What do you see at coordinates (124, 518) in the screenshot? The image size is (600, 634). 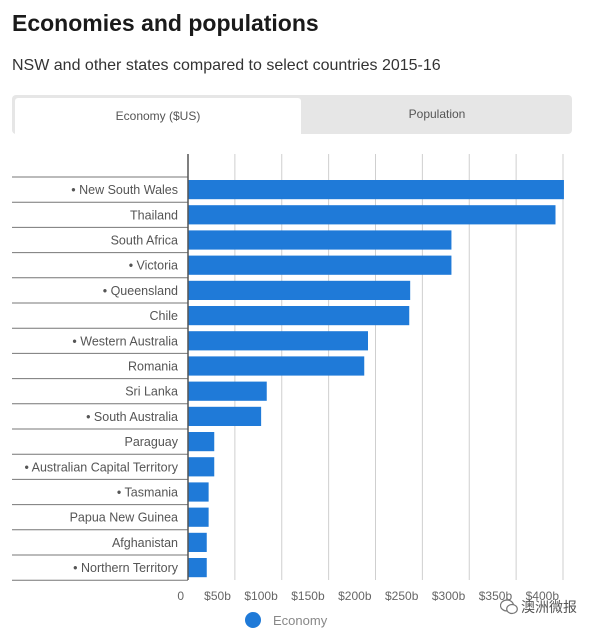 I see `category-label: Papua New Guinea` at bounding box center [124, 518].